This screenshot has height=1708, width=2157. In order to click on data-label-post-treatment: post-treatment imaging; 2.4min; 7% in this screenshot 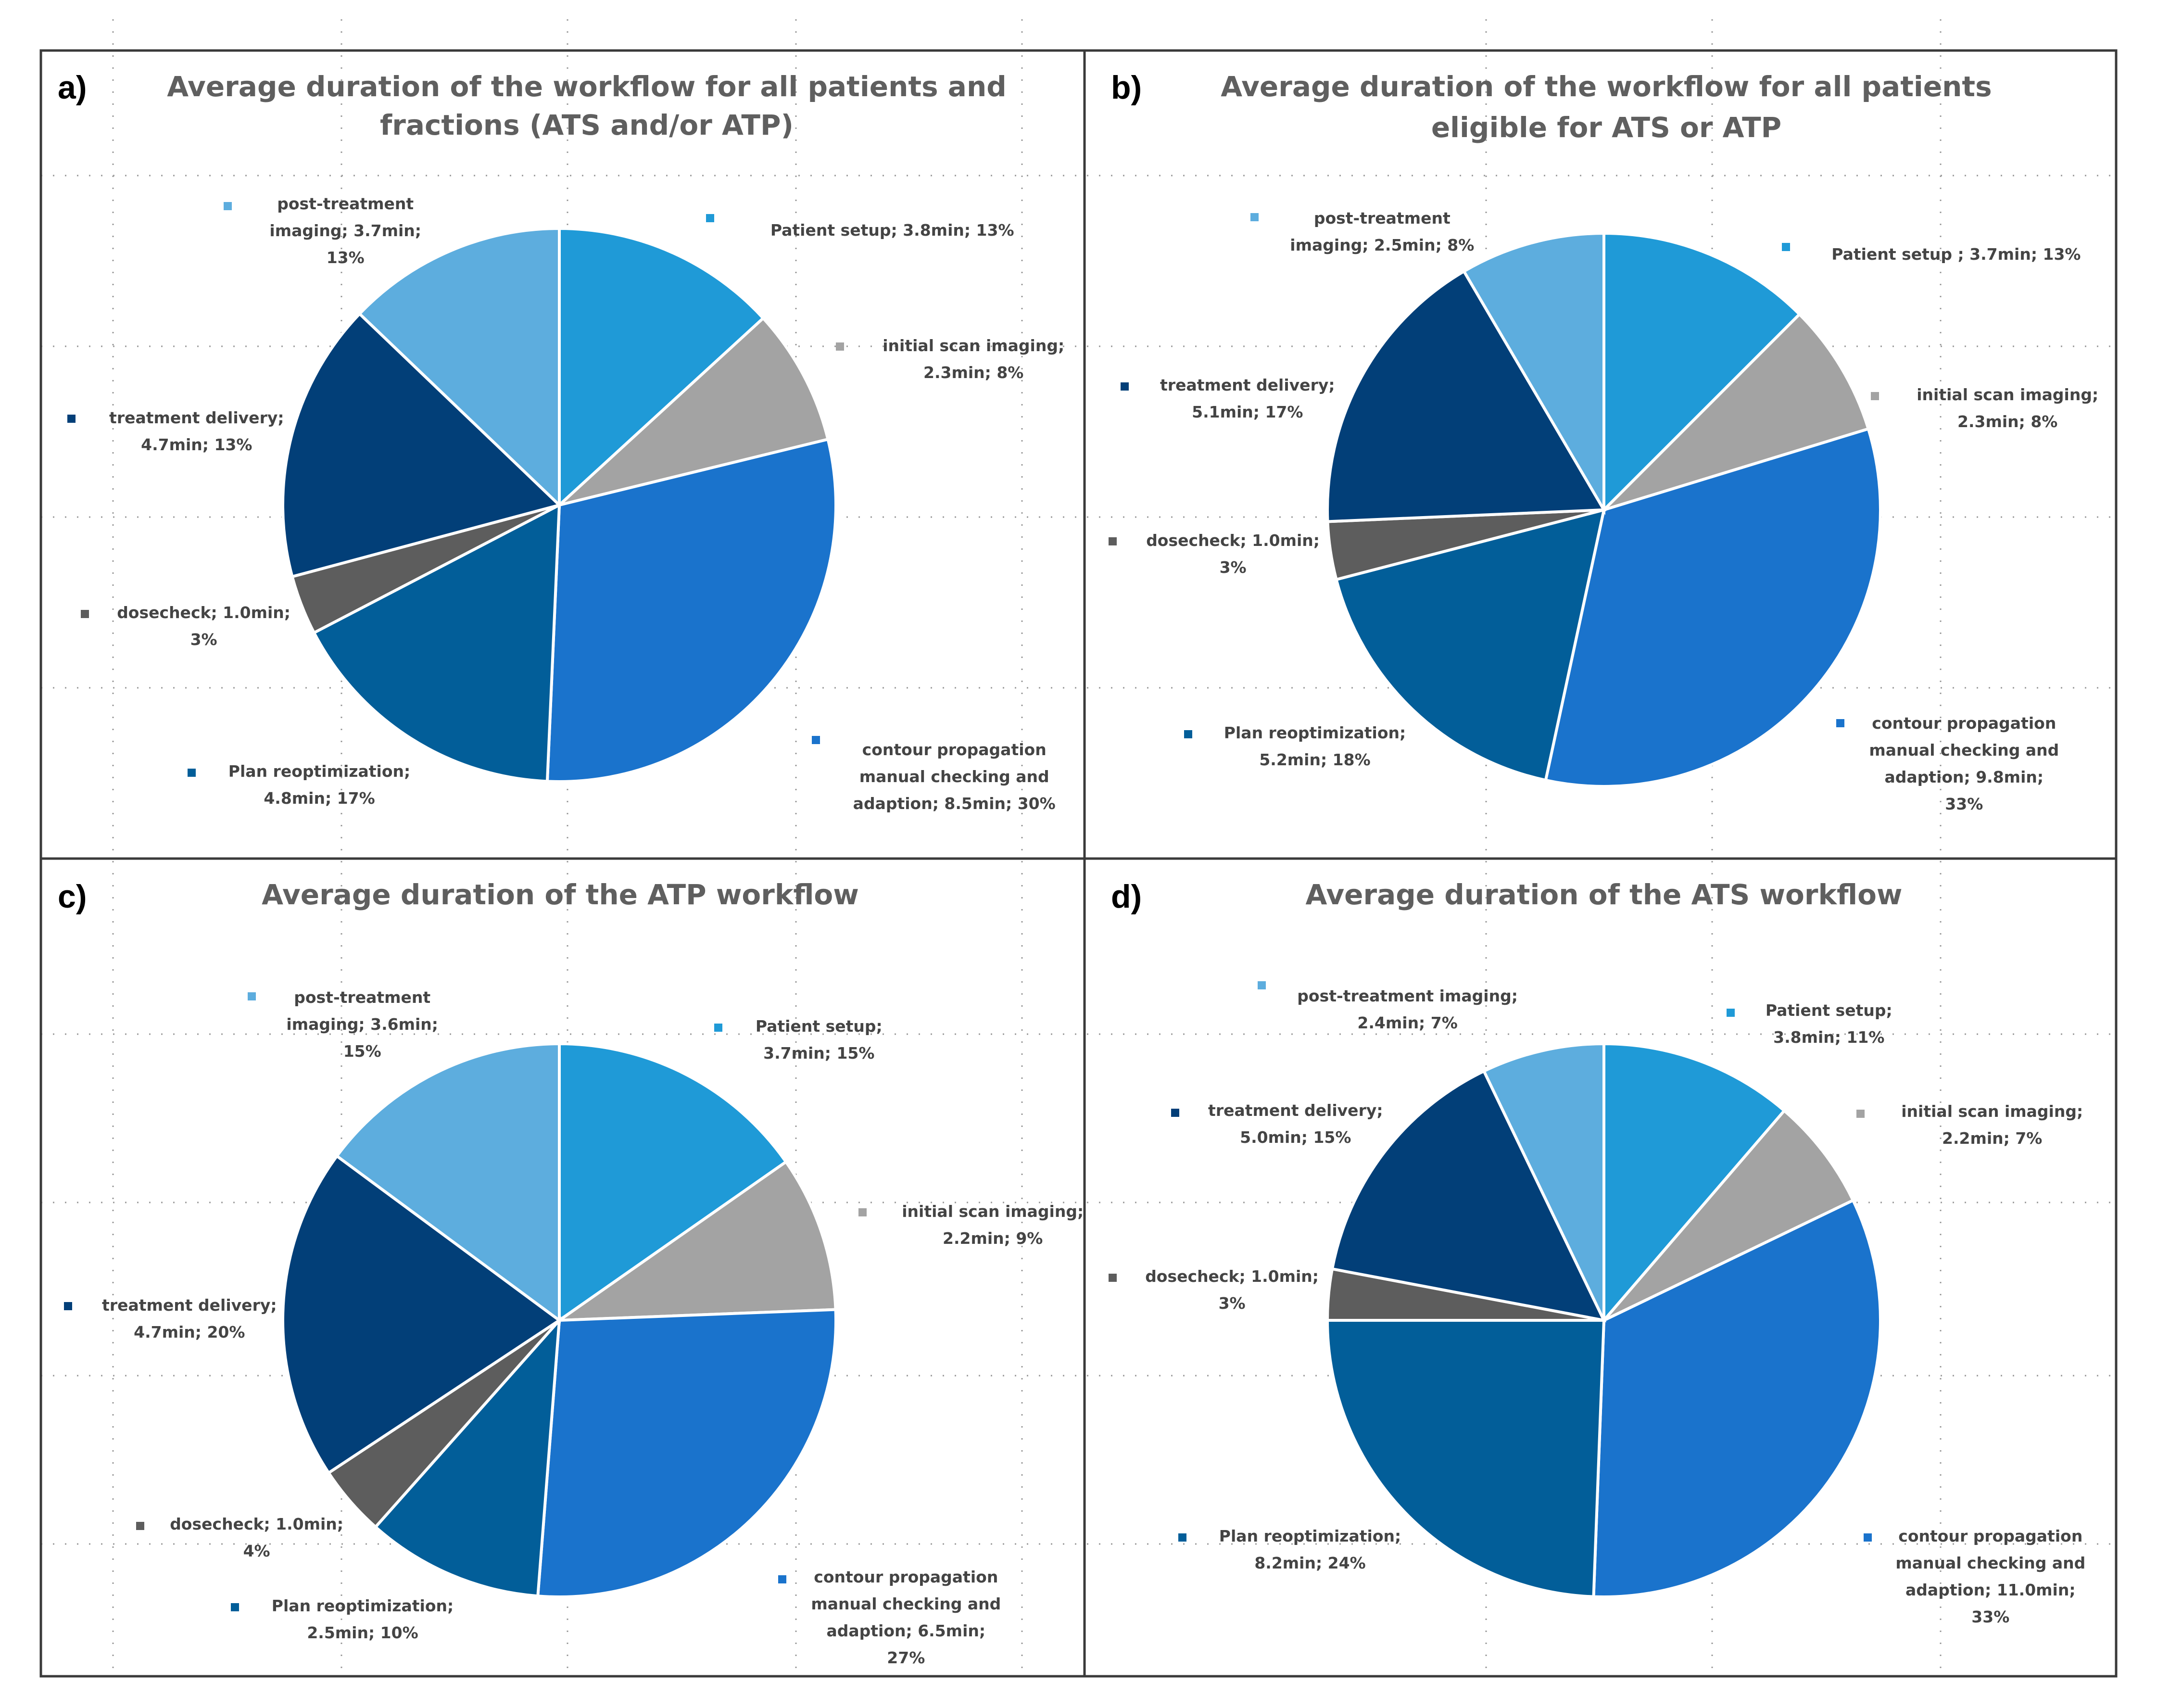, I will do `click(1408, 1009)`.